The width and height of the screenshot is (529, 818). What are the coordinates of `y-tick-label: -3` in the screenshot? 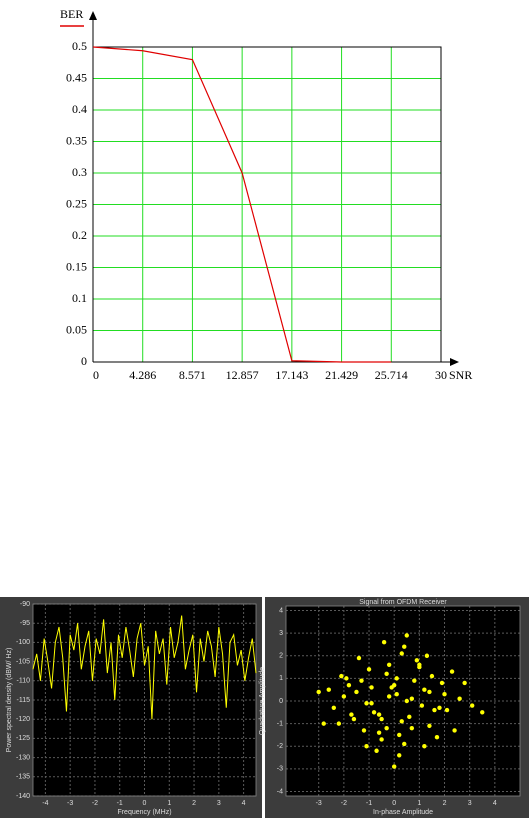 It's located at (280, 769).